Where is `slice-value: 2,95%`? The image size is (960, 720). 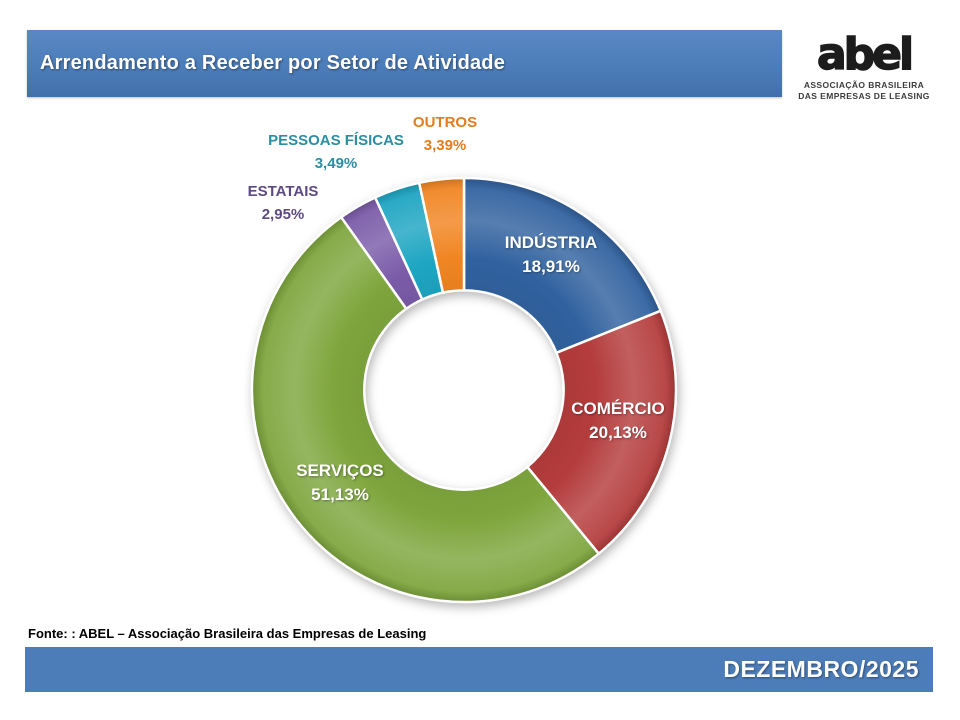
slice-value: 2,95% is located at coordinates (283, 214).